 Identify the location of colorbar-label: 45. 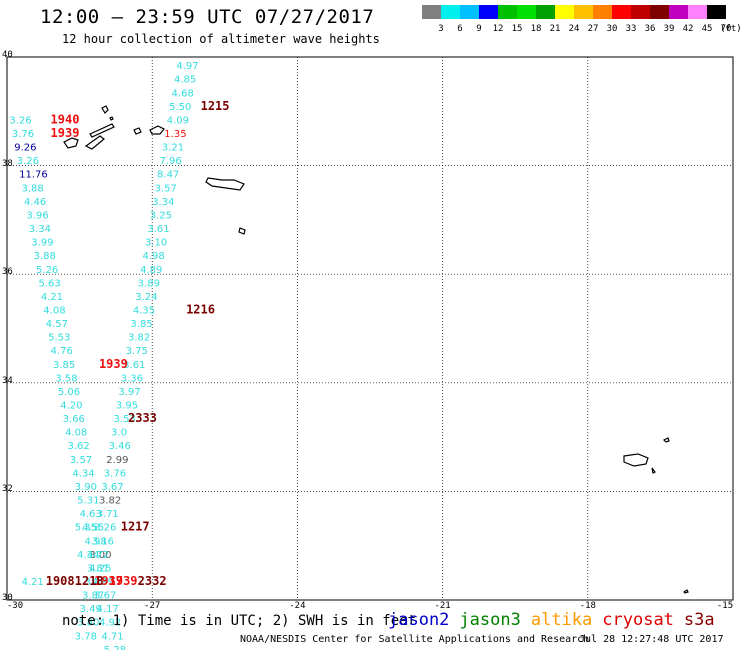
(707, 29).